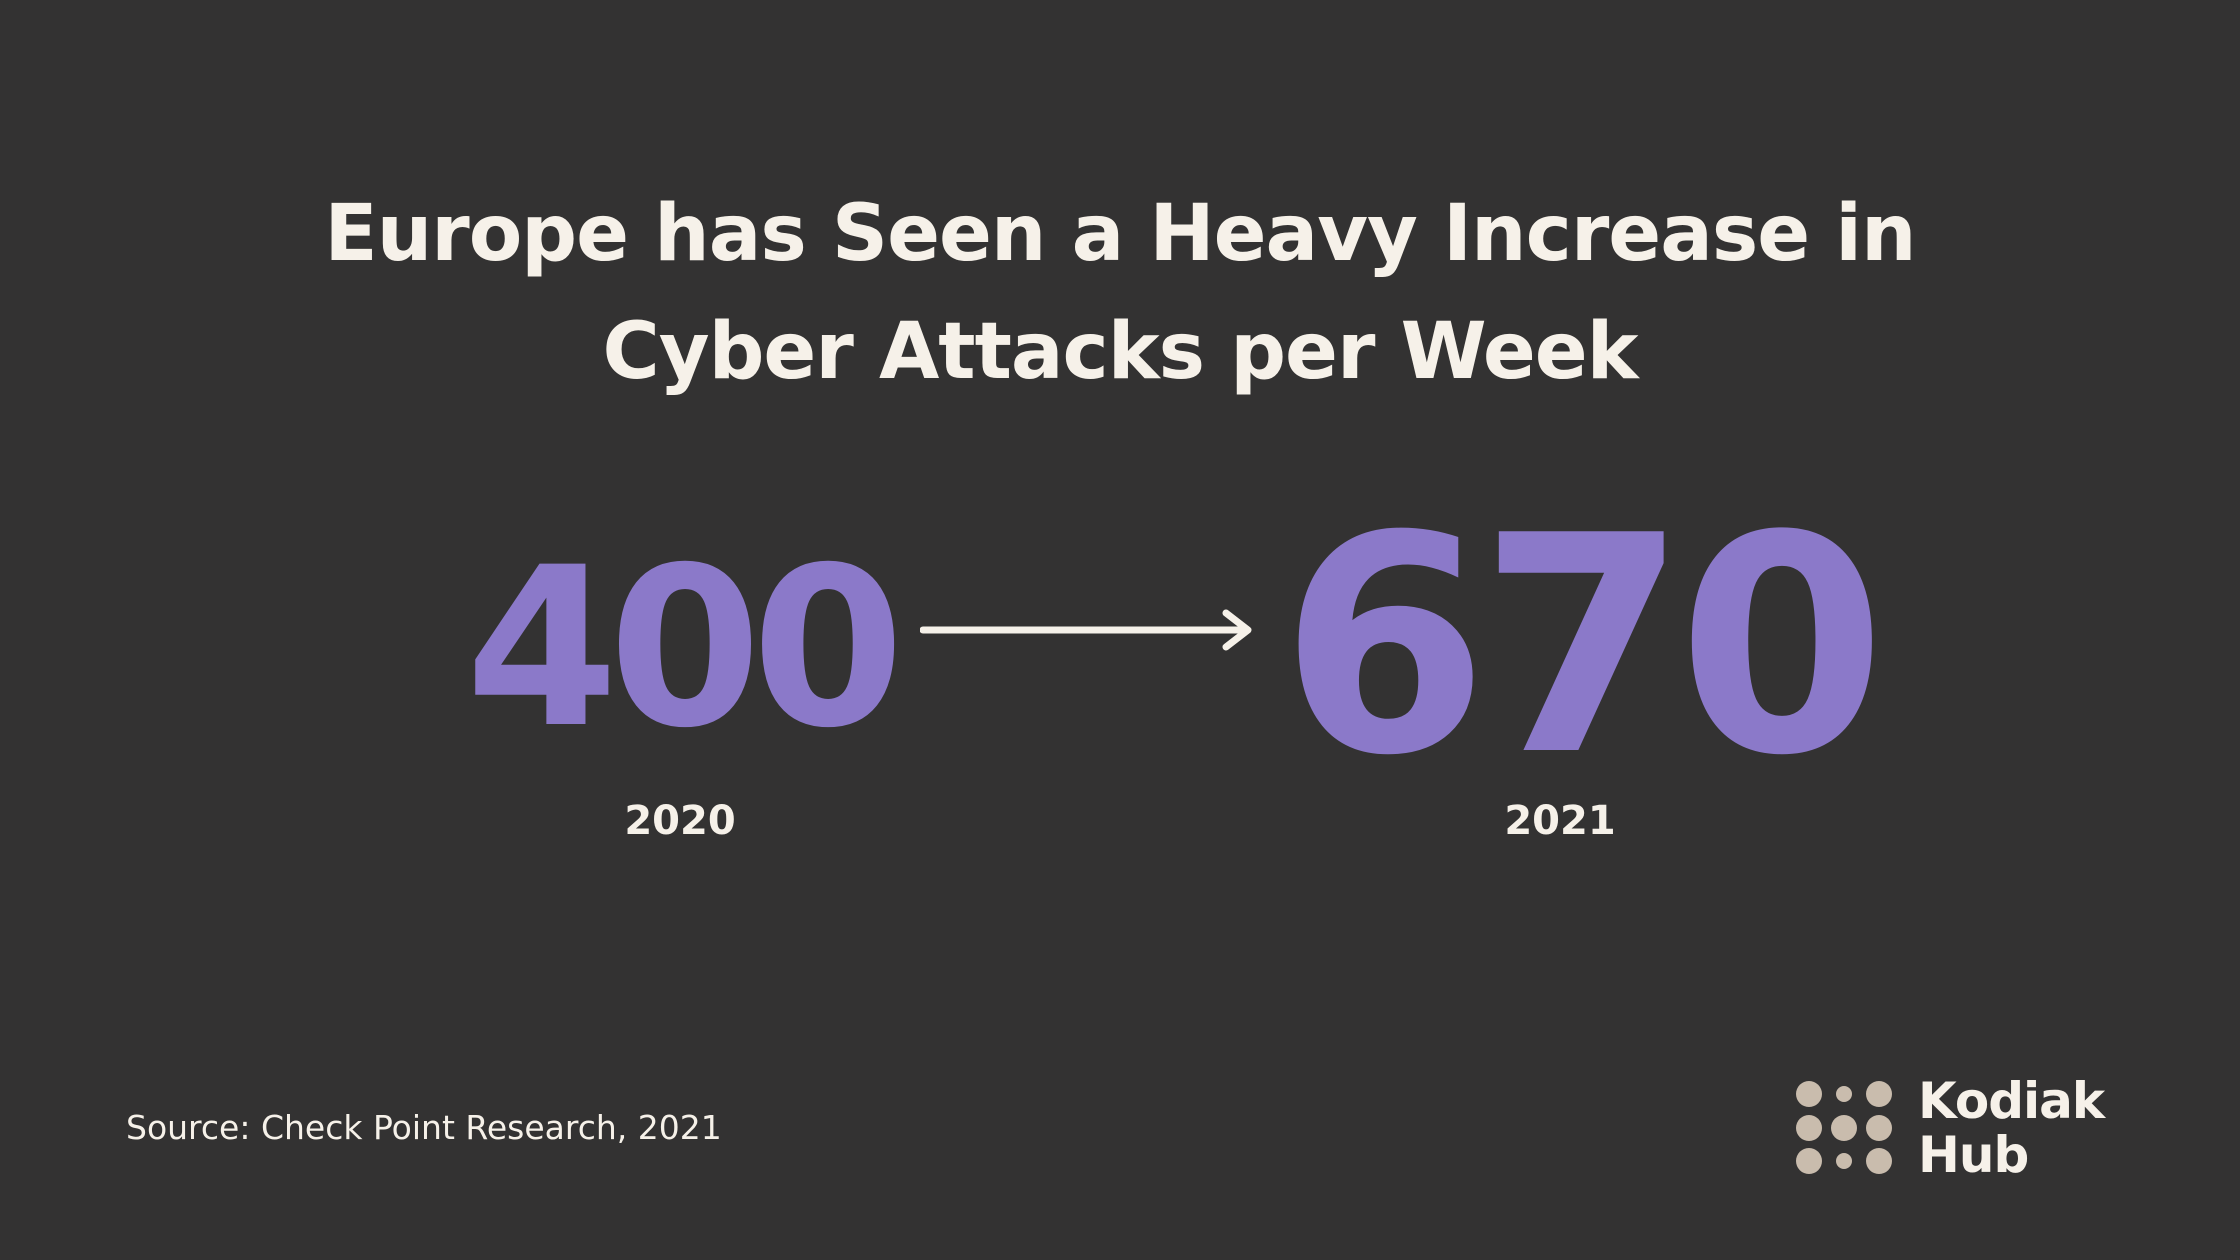 The width and height of the screenshot is (2240, 1260). I want to click on dot-grid-logo-icon, so click(1844, 1127).